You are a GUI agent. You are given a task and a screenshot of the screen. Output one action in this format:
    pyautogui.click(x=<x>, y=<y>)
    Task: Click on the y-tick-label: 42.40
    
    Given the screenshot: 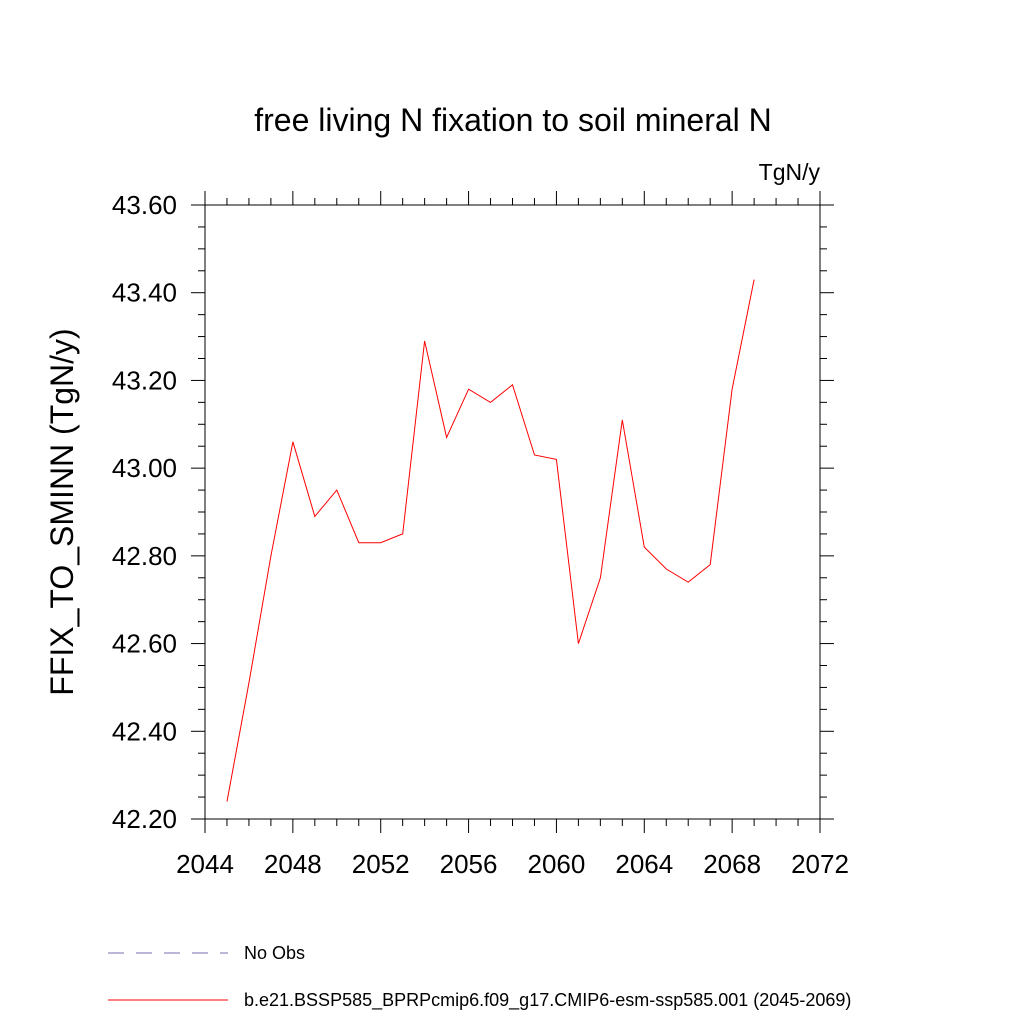 What is the action you would take?
    pyautogui.click(x=144, y=731)
    